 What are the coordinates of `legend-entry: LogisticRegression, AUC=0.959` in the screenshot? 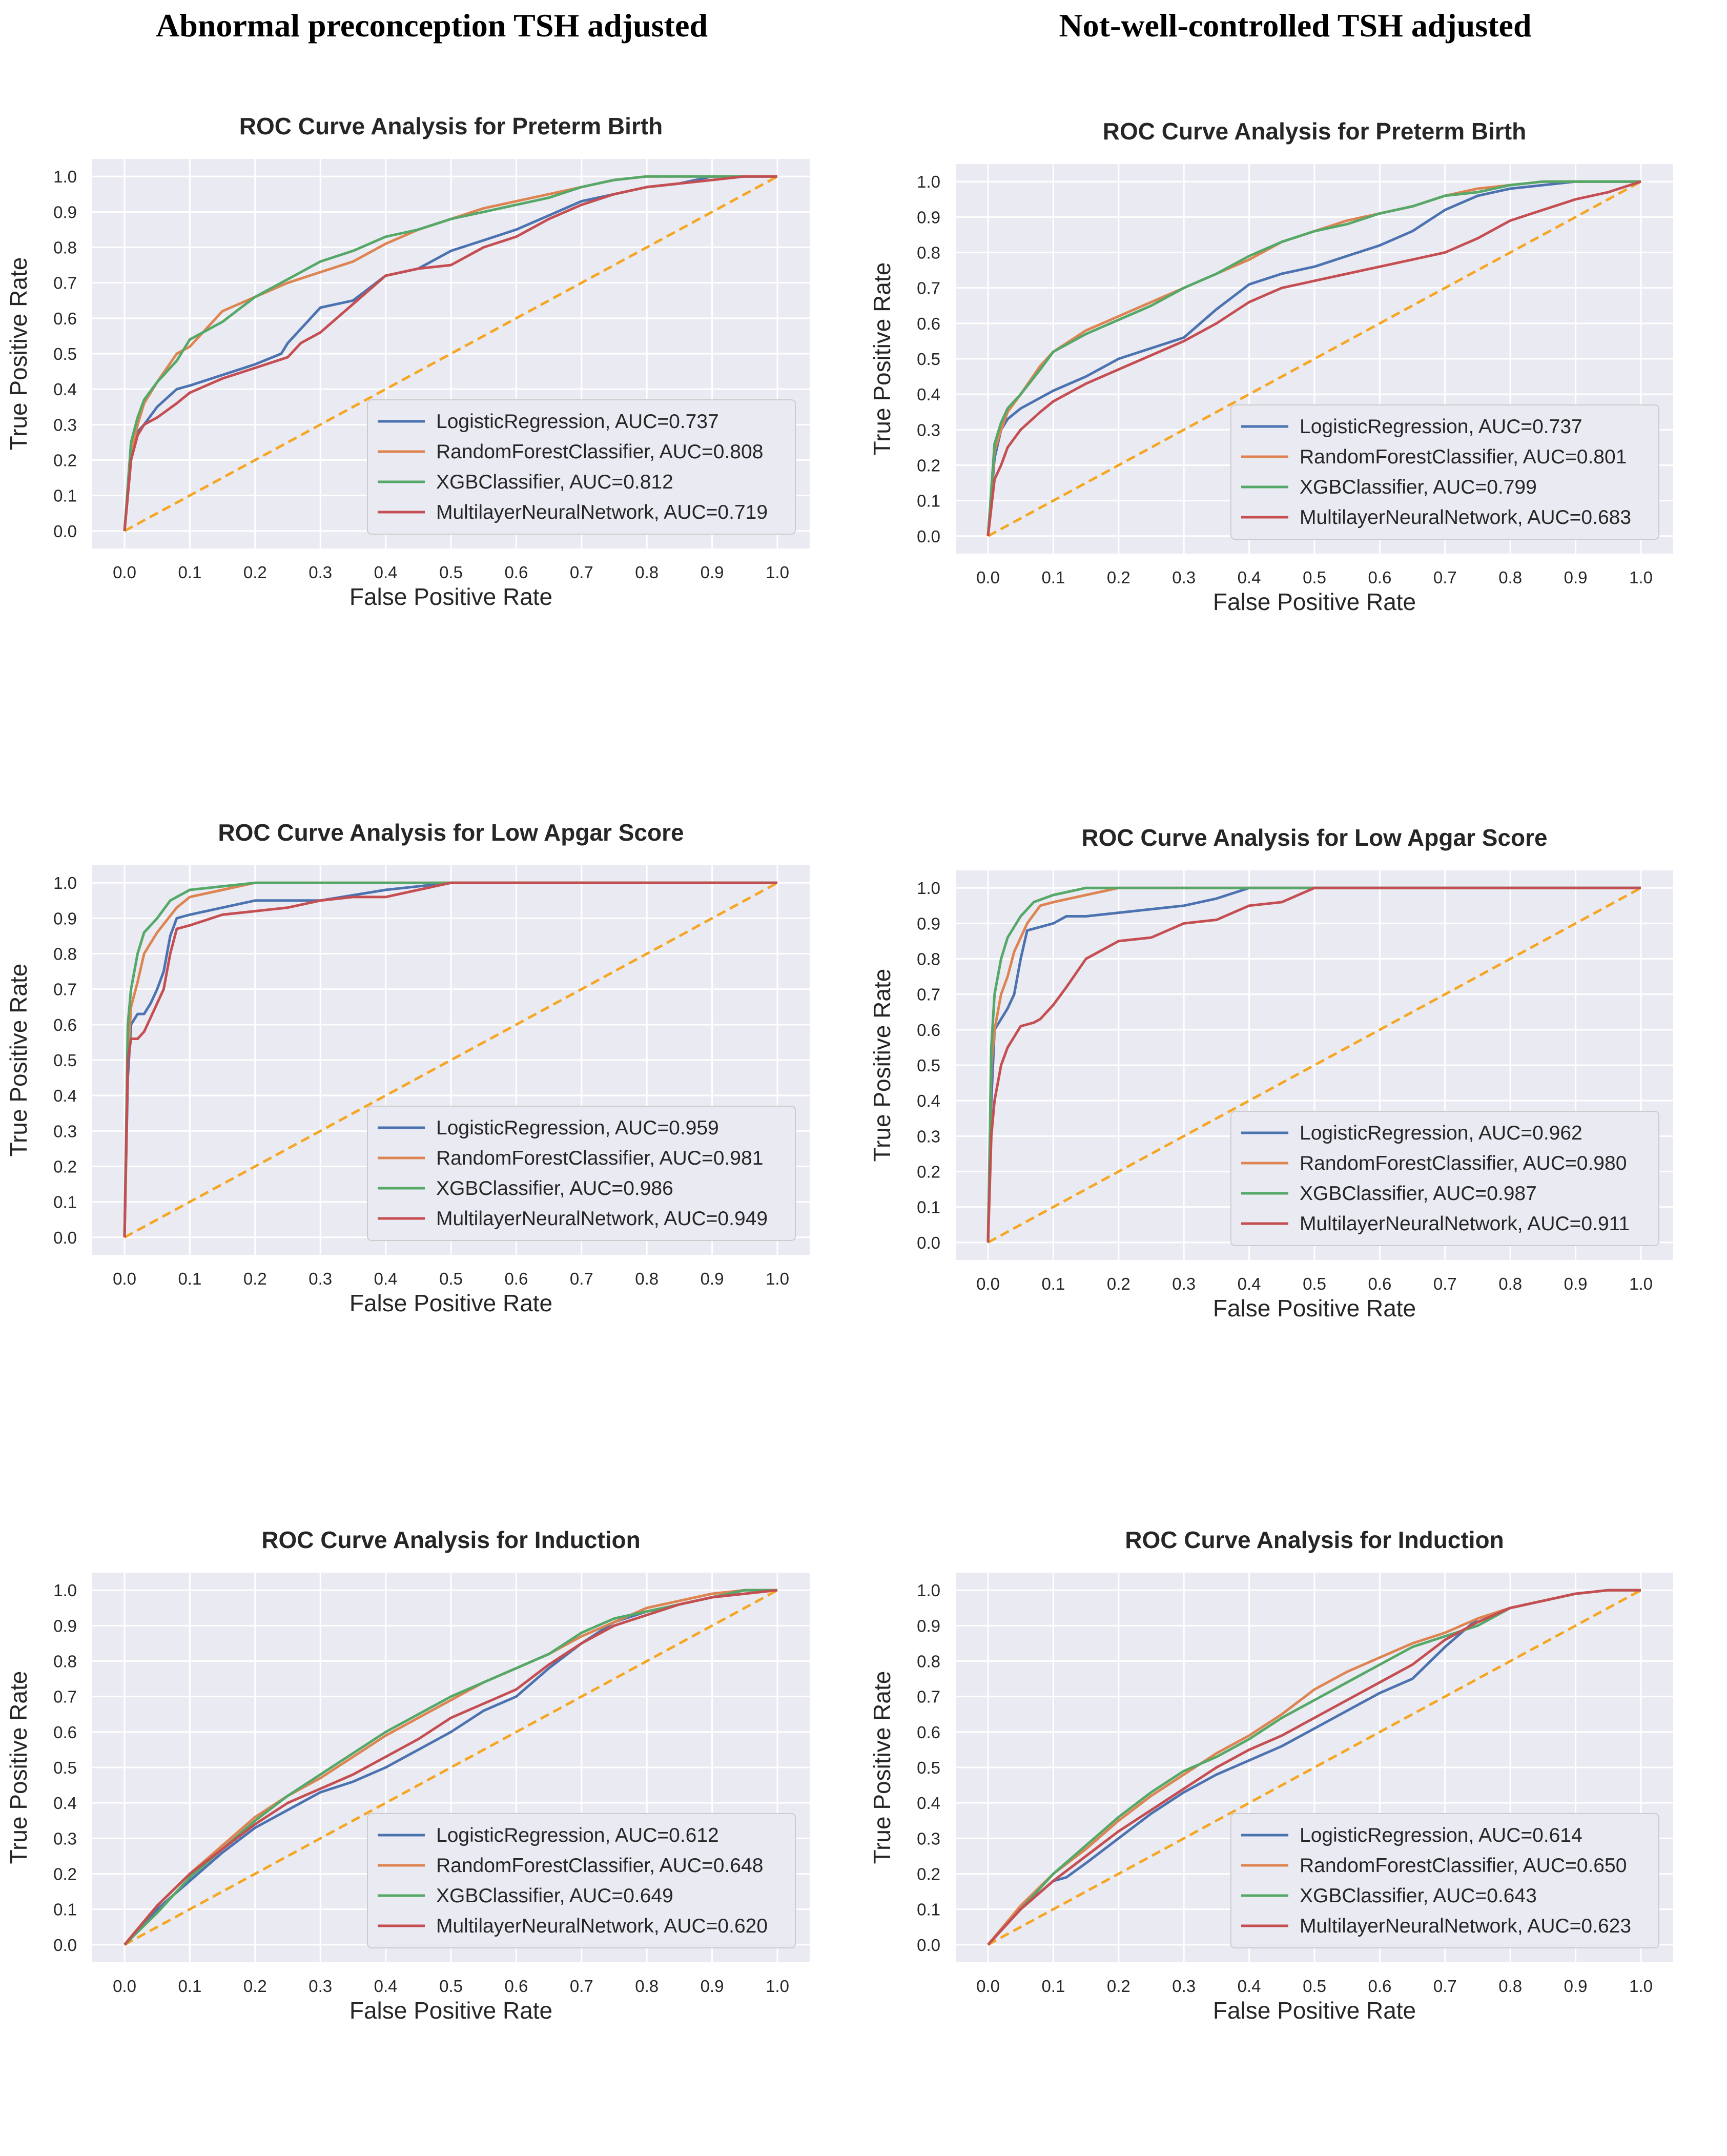 It's located at (577, 1128).